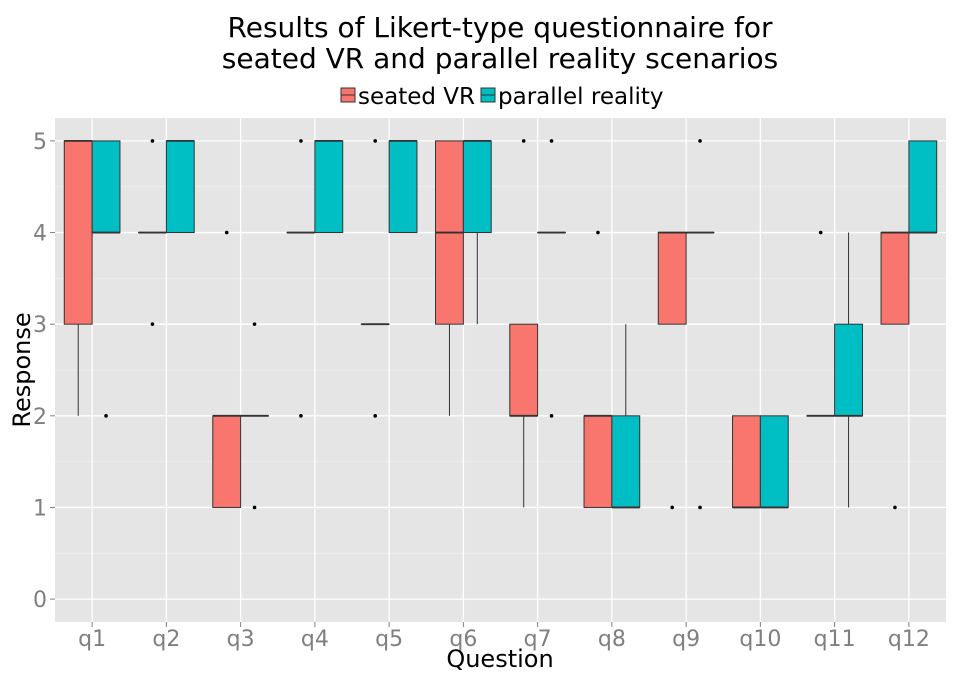  Describe the element at coordinates (254, 416) in the screenshot. I see `box-parallel-reality-q3` at that location.